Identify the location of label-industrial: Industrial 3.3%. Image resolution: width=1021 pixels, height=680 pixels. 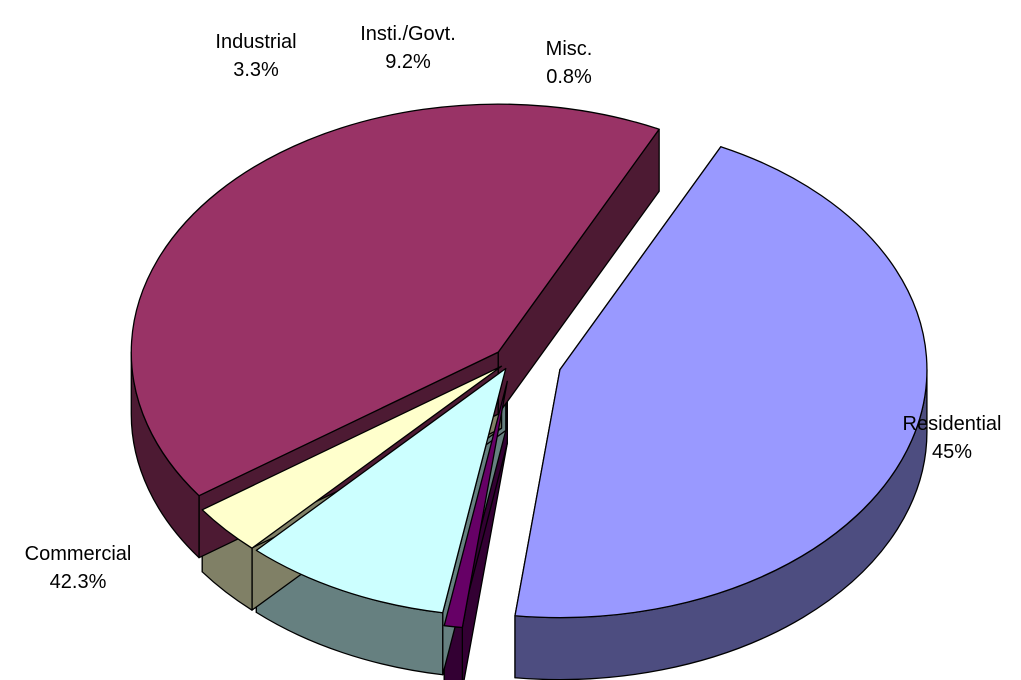
(255, 56).